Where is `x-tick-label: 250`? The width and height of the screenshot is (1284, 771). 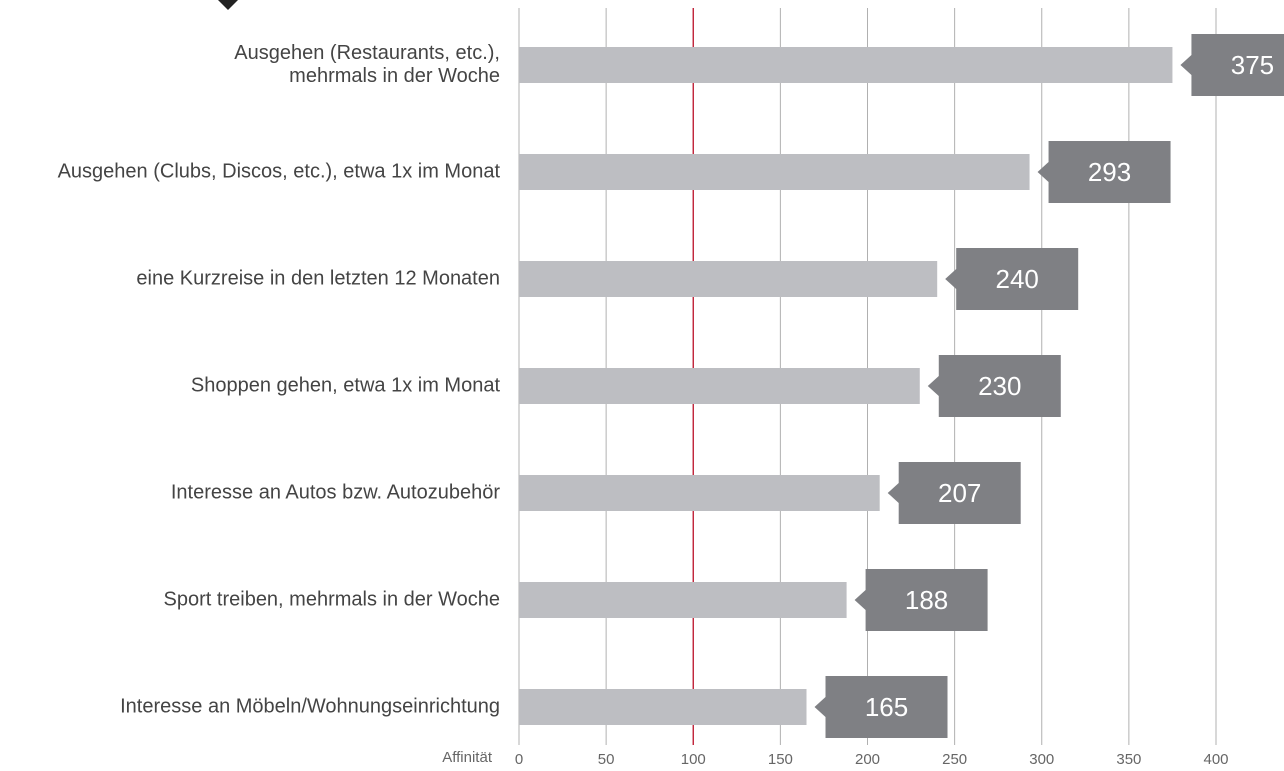
x-tick-label: 250 is located at coordinates (954, 759).